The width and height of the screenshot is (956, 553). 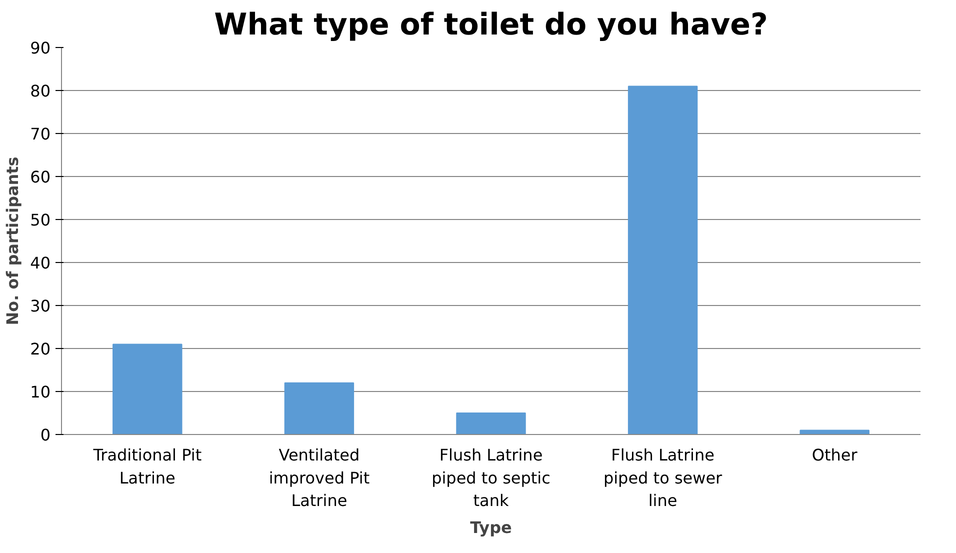 What do you see at coordinates (40, 177) in the screenshot?
I see `y-tick-label: 60` at bounding box center [40, 177].